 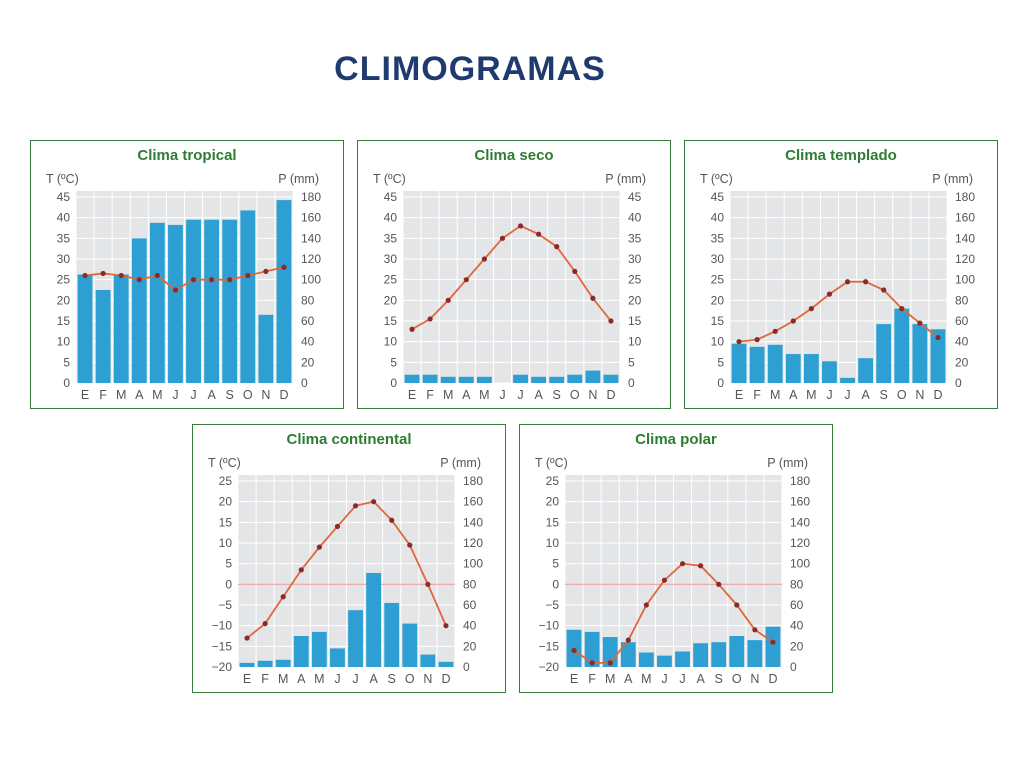 What do you see at coordinates (473, 481) in the screenshot?
I see `precip-tick-label: 180` at bounding box center [473, 481].